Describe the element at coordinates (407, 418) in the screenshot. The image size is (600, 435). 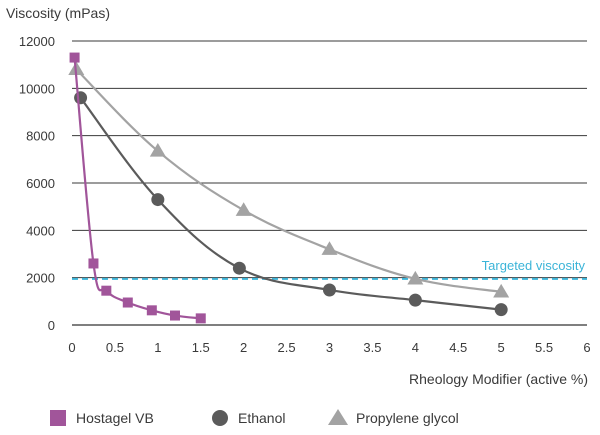
I see `legend-label-propylene-glycol: Propylene glycol` at that location.